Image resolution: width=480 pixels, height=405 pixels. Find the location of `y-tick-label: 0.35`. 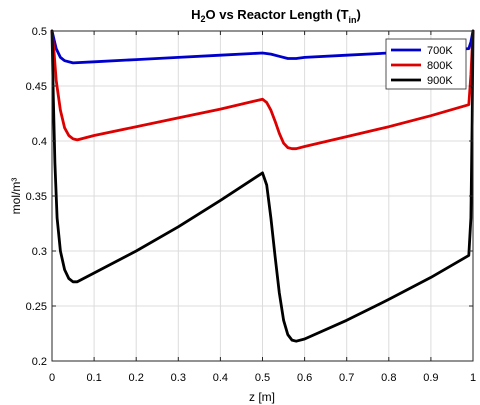

y-tick-label: 0.35 is located at coordinates (36, 197).